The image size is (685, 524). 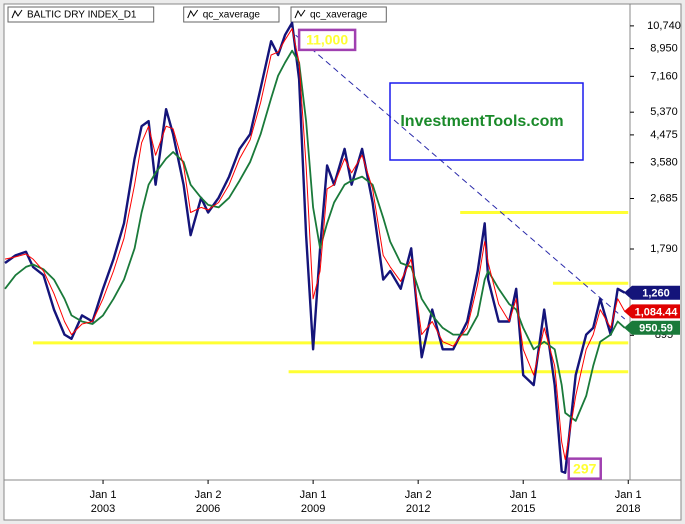 What do you see at coordinates (656, 329) in the screenshot?
I see `price-tag-label: 950.59` at bounding box center [656, 329].